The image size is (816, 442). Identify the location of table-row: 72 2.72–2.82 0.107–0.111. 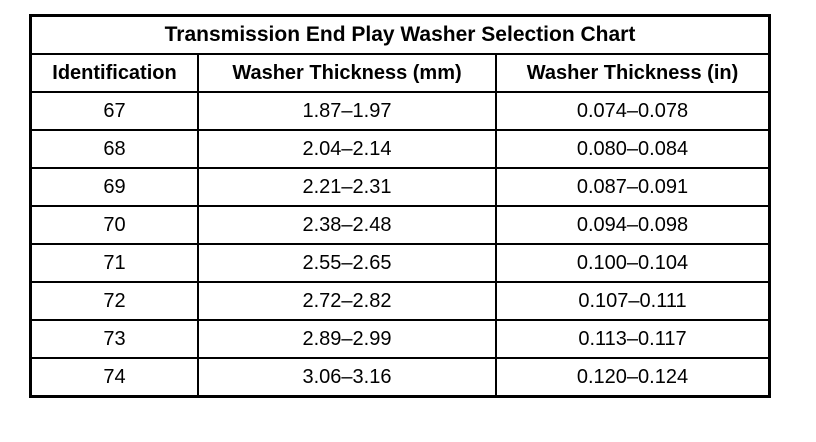
(400, 301).